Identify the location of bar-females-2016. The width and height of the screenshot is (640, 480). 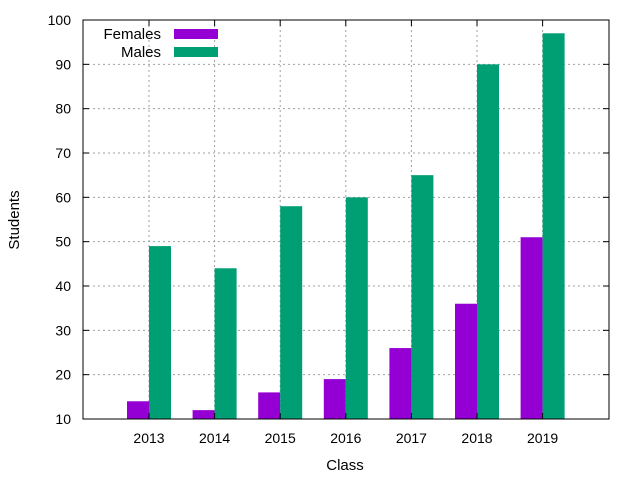
(334, 399).